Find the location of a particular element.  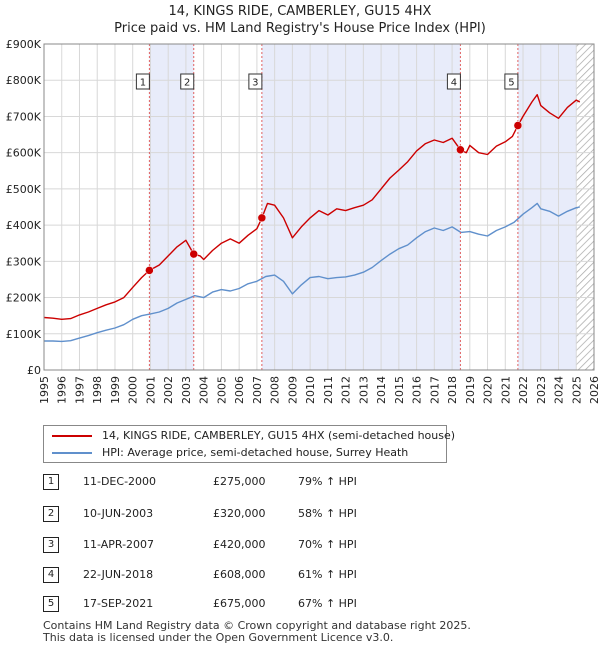

x-tick-label: 2022 is located at coordinates (523, 390).